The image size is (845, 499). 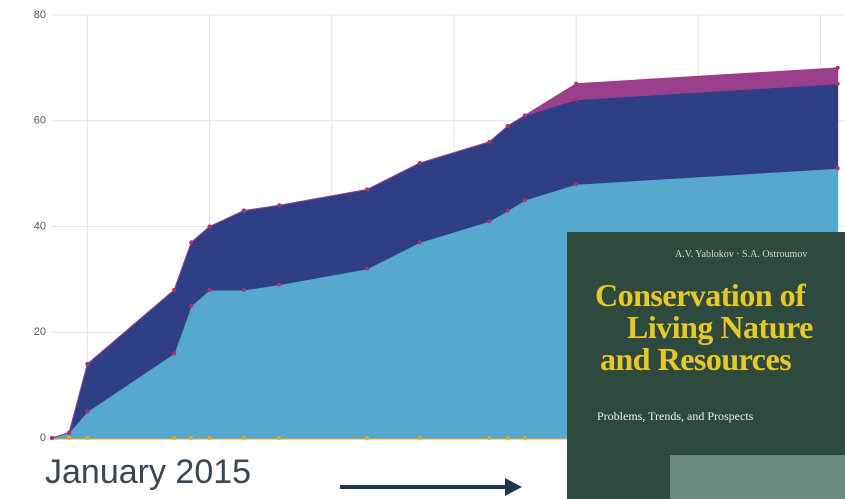 I want to click on y-tick-label: 60, so click(x=40, y=121).